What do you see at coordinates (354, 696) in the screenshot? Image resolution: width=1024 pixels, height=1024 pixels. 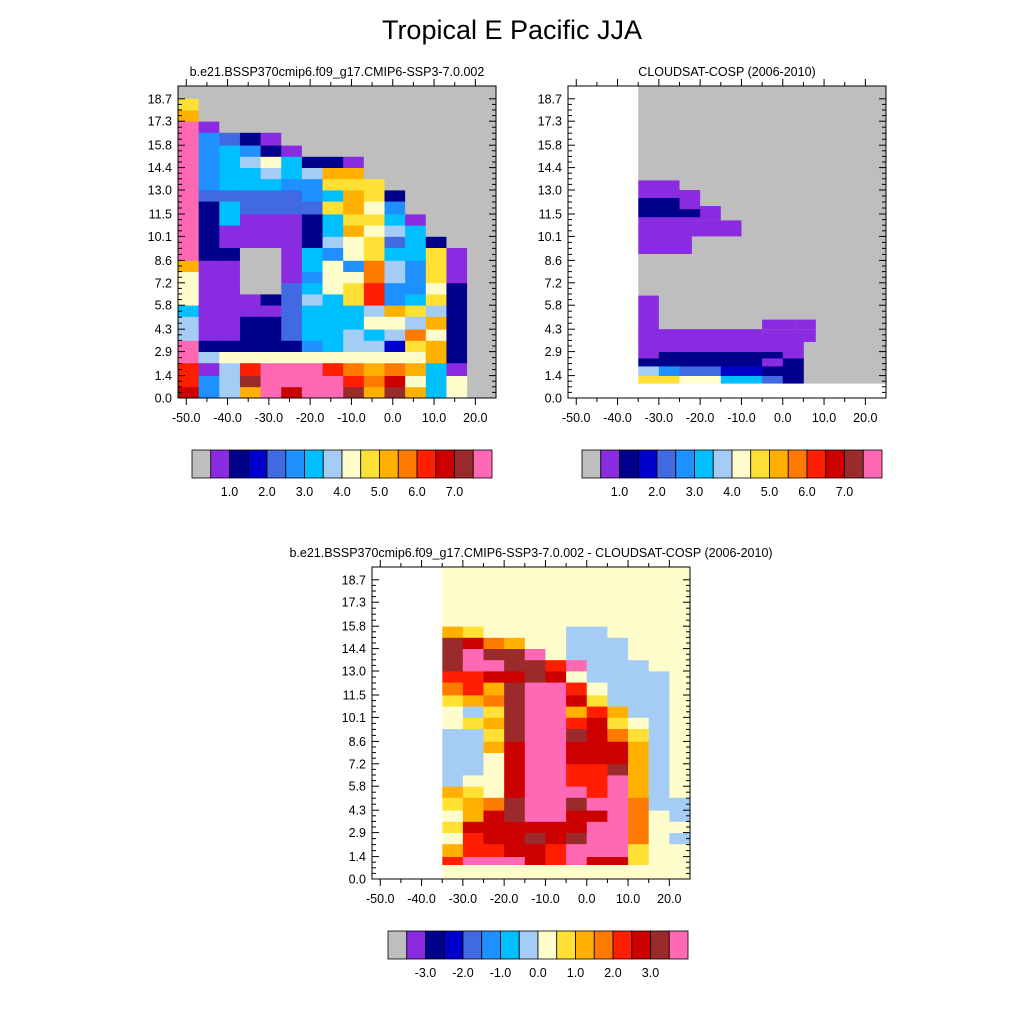 I see `y-tick-label: 11.5` at bounding box center [354, 696].